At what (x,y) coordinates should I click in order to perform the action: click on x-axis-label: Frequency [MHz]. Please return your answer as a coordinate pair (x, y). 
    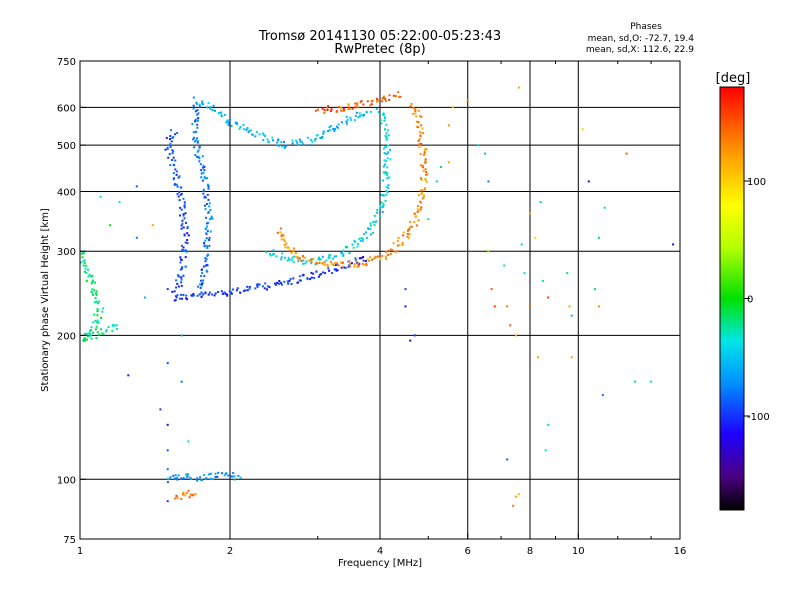
    Looking at the image, I should click on (380, 563).